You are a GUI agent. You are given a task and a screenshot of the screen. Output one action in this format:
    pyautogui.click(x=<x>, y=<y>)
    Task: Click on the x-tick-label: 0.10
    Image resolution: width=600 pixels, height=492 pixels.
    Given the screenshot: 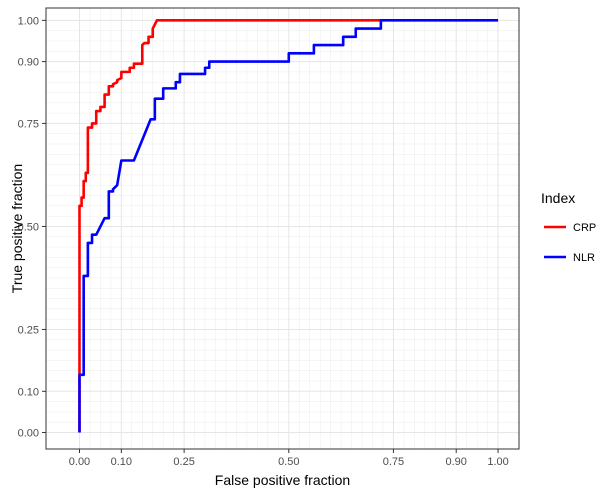 What is the action you would take?
    pyautogui.click(x=121, y=462)
    